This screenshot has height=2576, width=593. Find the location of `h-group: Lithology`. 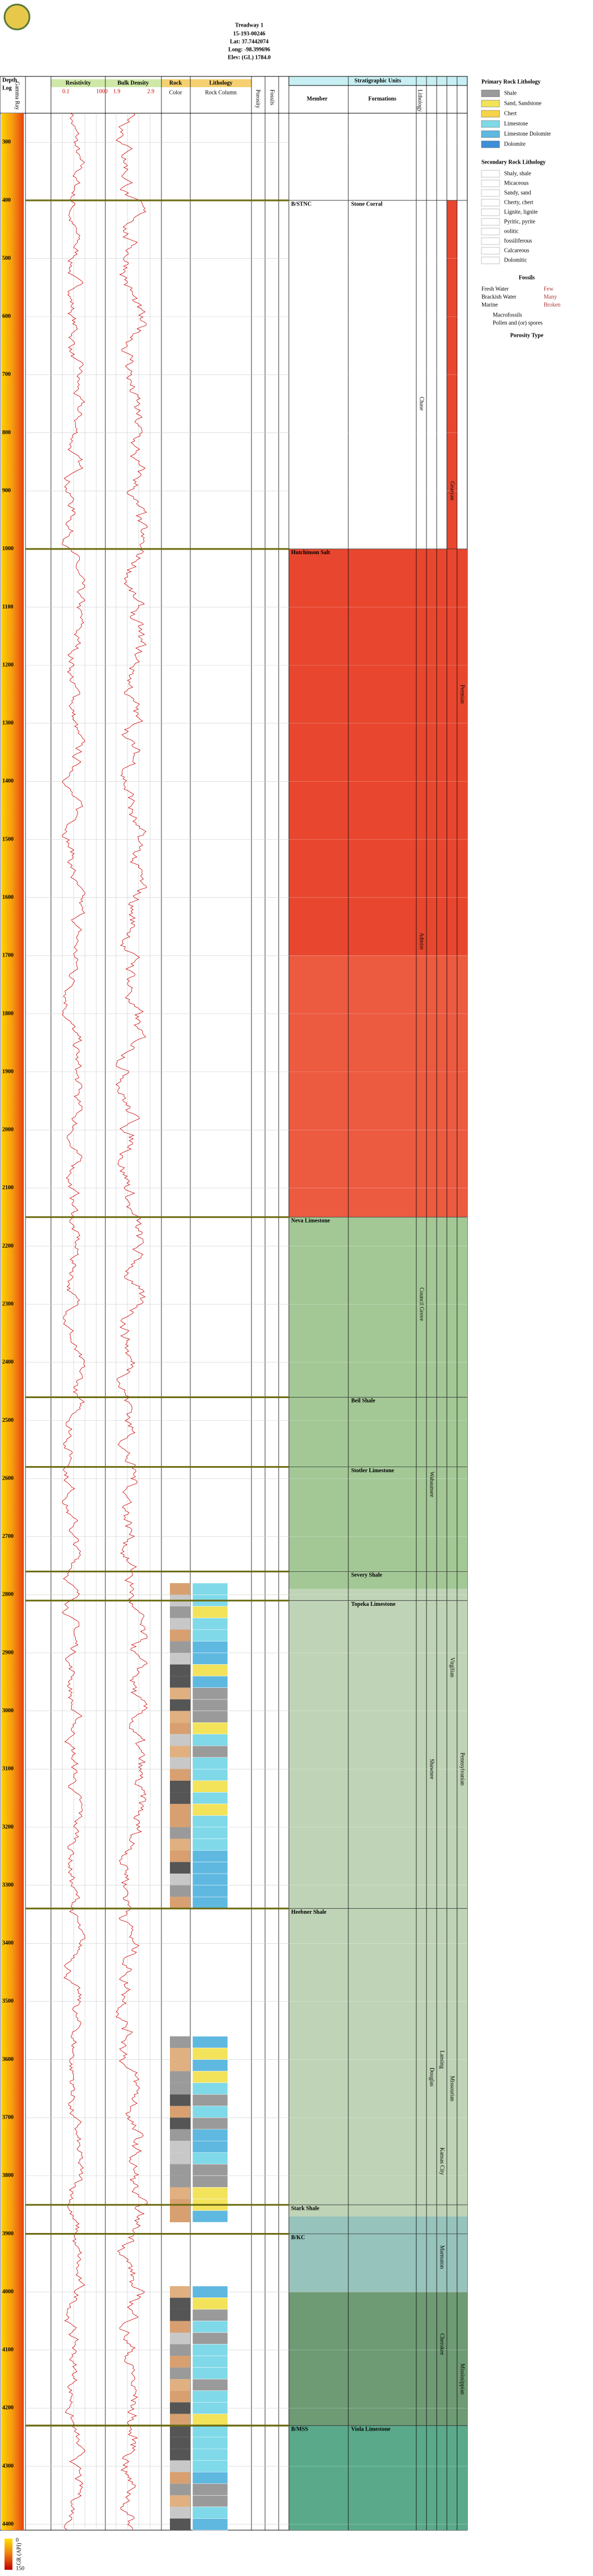

h-group: Lithology is located at coordinates (420, 100).